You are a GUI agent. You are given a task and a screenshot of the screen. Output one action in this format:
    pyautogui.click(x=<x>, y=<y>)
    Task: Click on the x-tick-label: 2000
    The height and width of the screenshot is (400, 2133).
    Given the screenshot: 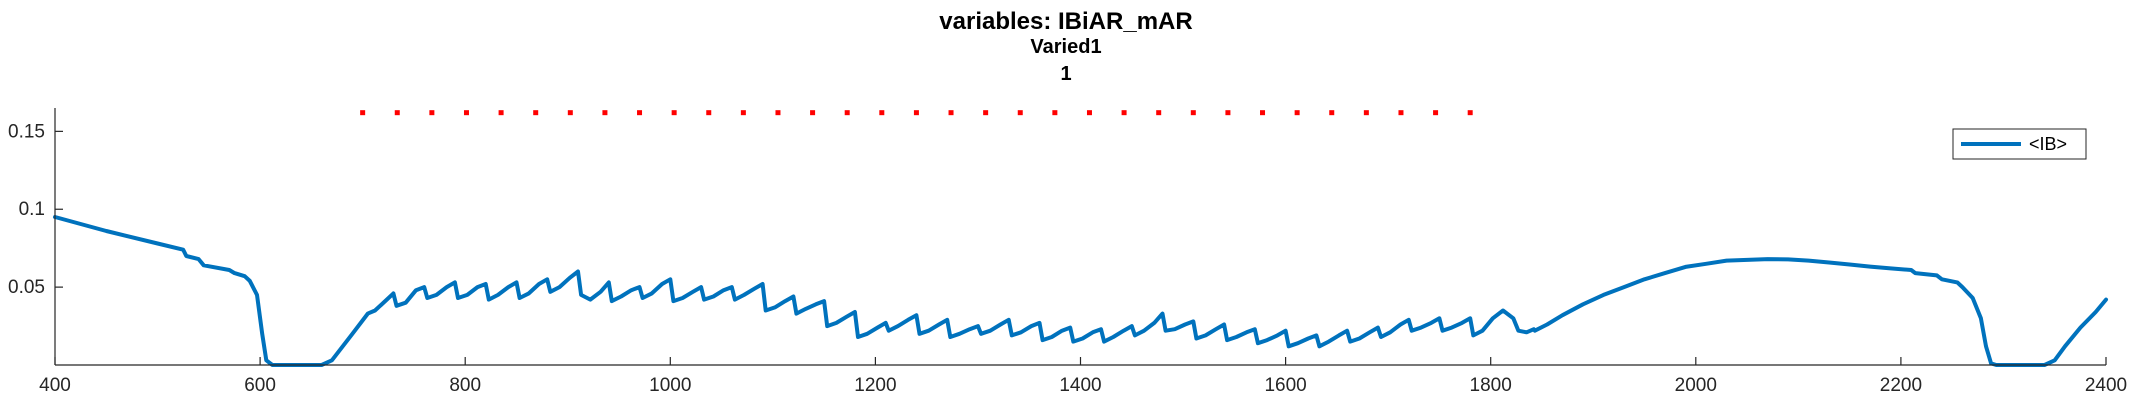 What is the action you would take?
    pyautogui.click(x=1696, y=385)
    